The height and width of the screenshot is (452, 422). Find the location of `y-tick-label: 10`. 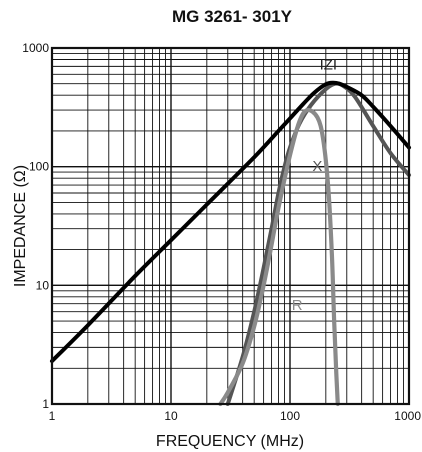

y-tick-label: 10 is located at coordinates (43, 285).